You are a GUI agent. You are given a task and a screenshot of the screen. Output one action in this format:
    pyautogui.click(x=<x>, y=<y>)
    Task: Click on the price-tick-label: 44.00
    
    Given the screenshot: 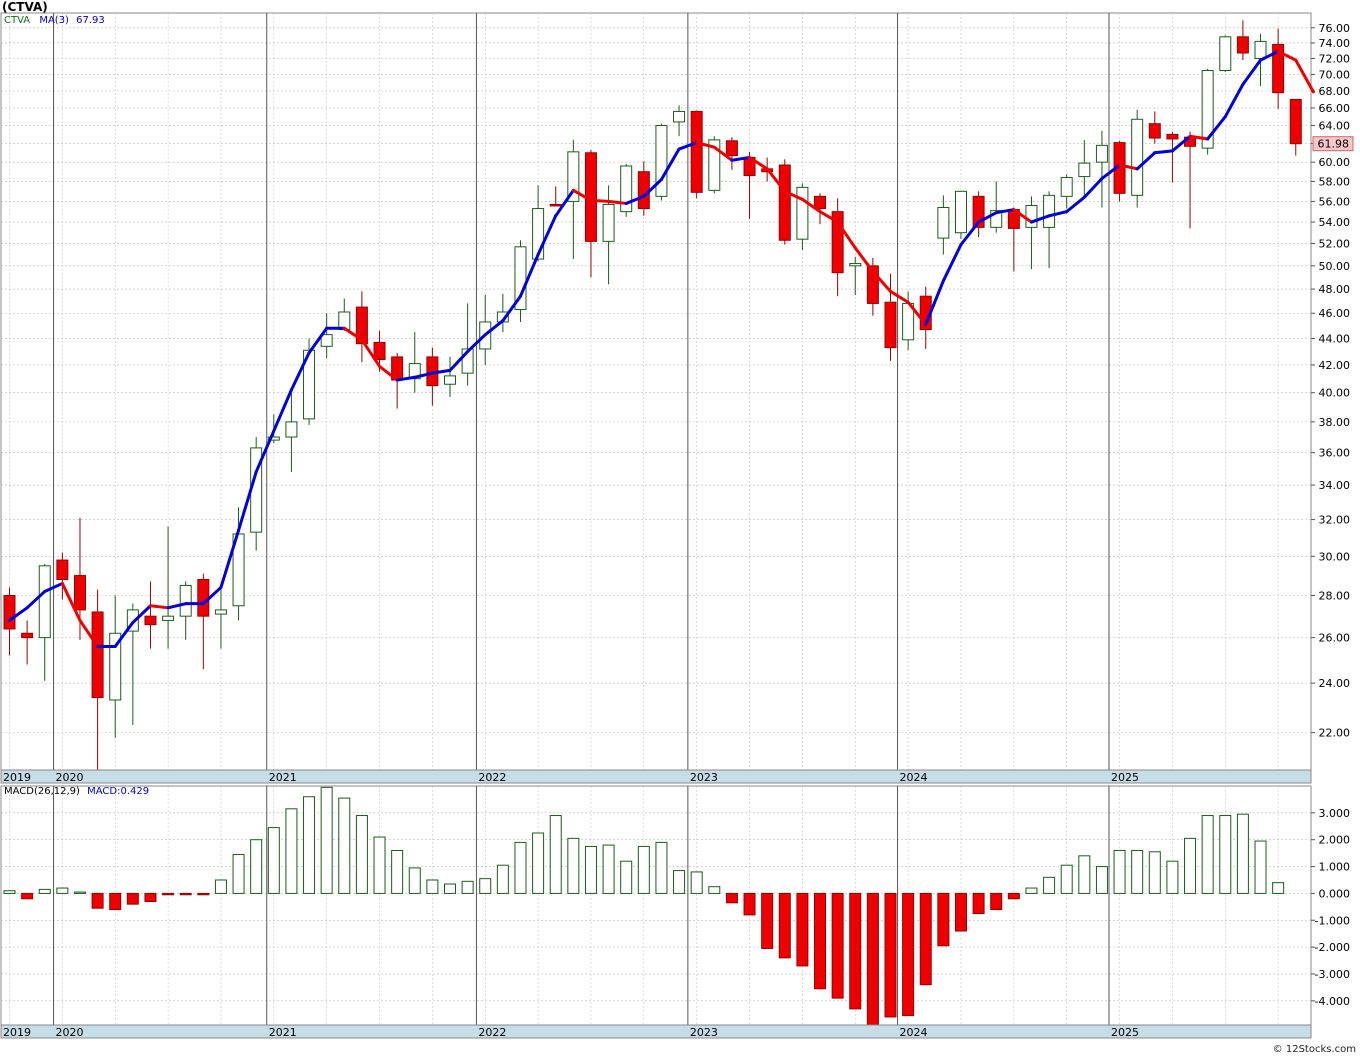 What is the action you would take?
    pyautogui.click(x=1335, y=339)
    